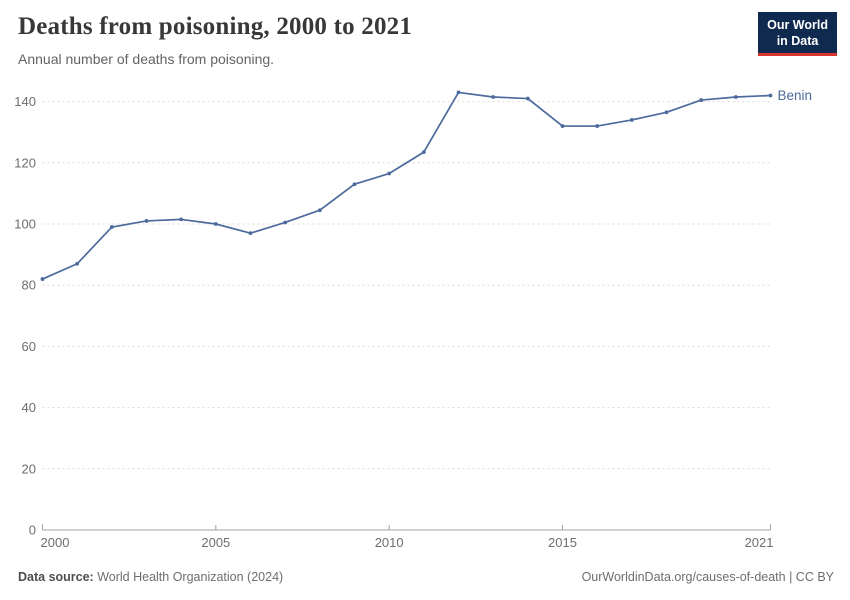 The image size is (850, 600). I want to click on x-tick-label-2000: 2000, so click(55, 542).